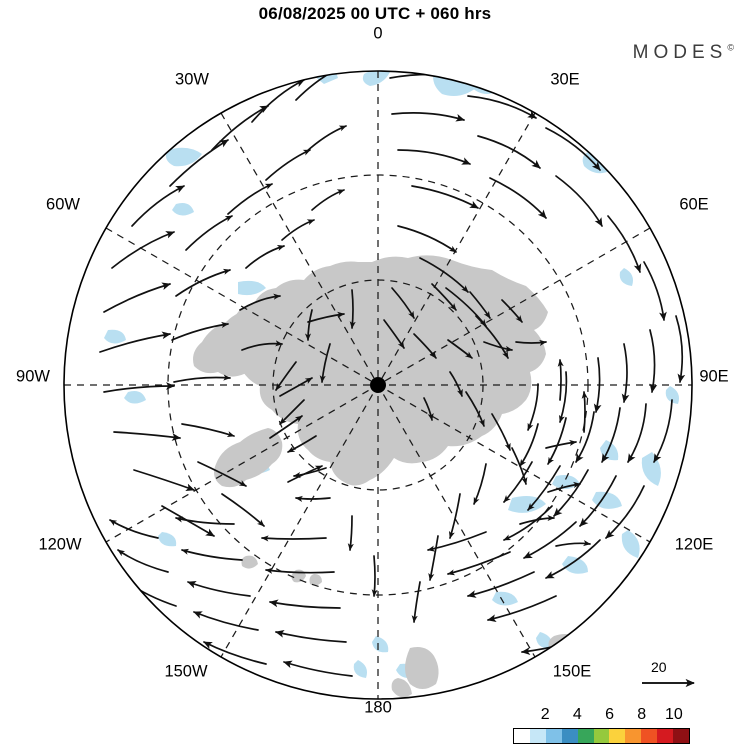 This screenshot has height=747, width=750. Describe the element at coordinates (572, 671) in the screenshot. I see `longitude-label-150e: 150E` at that location.